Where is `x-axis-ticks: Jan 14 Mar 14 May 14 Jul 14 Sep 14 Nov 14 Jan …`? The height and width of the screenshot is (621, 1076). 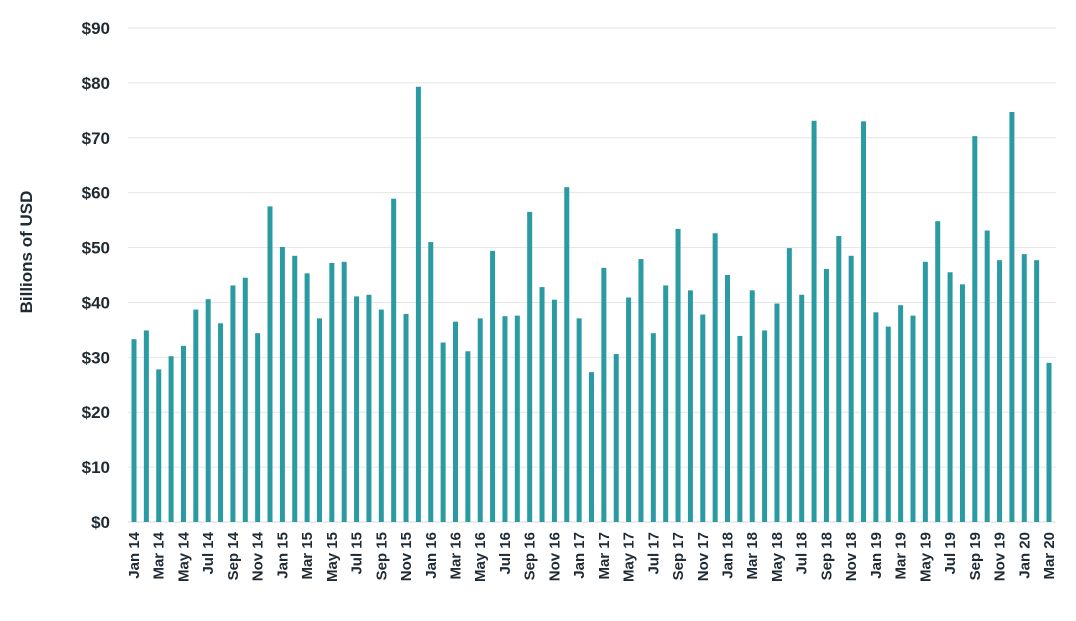 x-axis-ticks: Jan 14 Mar 14 May 14 Jul 14 Sep 14 Nov 14 Jan … is located at coordinates (592, 556).